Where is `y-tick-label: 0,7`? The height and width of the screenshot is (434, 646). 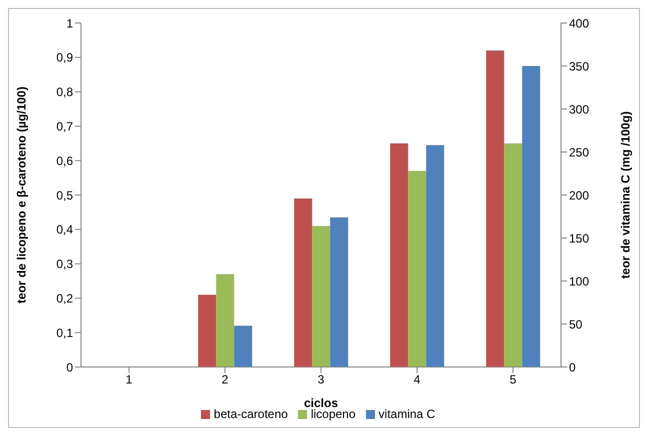
y-tick-label: 0,7 is located at coordinates (65, 126).